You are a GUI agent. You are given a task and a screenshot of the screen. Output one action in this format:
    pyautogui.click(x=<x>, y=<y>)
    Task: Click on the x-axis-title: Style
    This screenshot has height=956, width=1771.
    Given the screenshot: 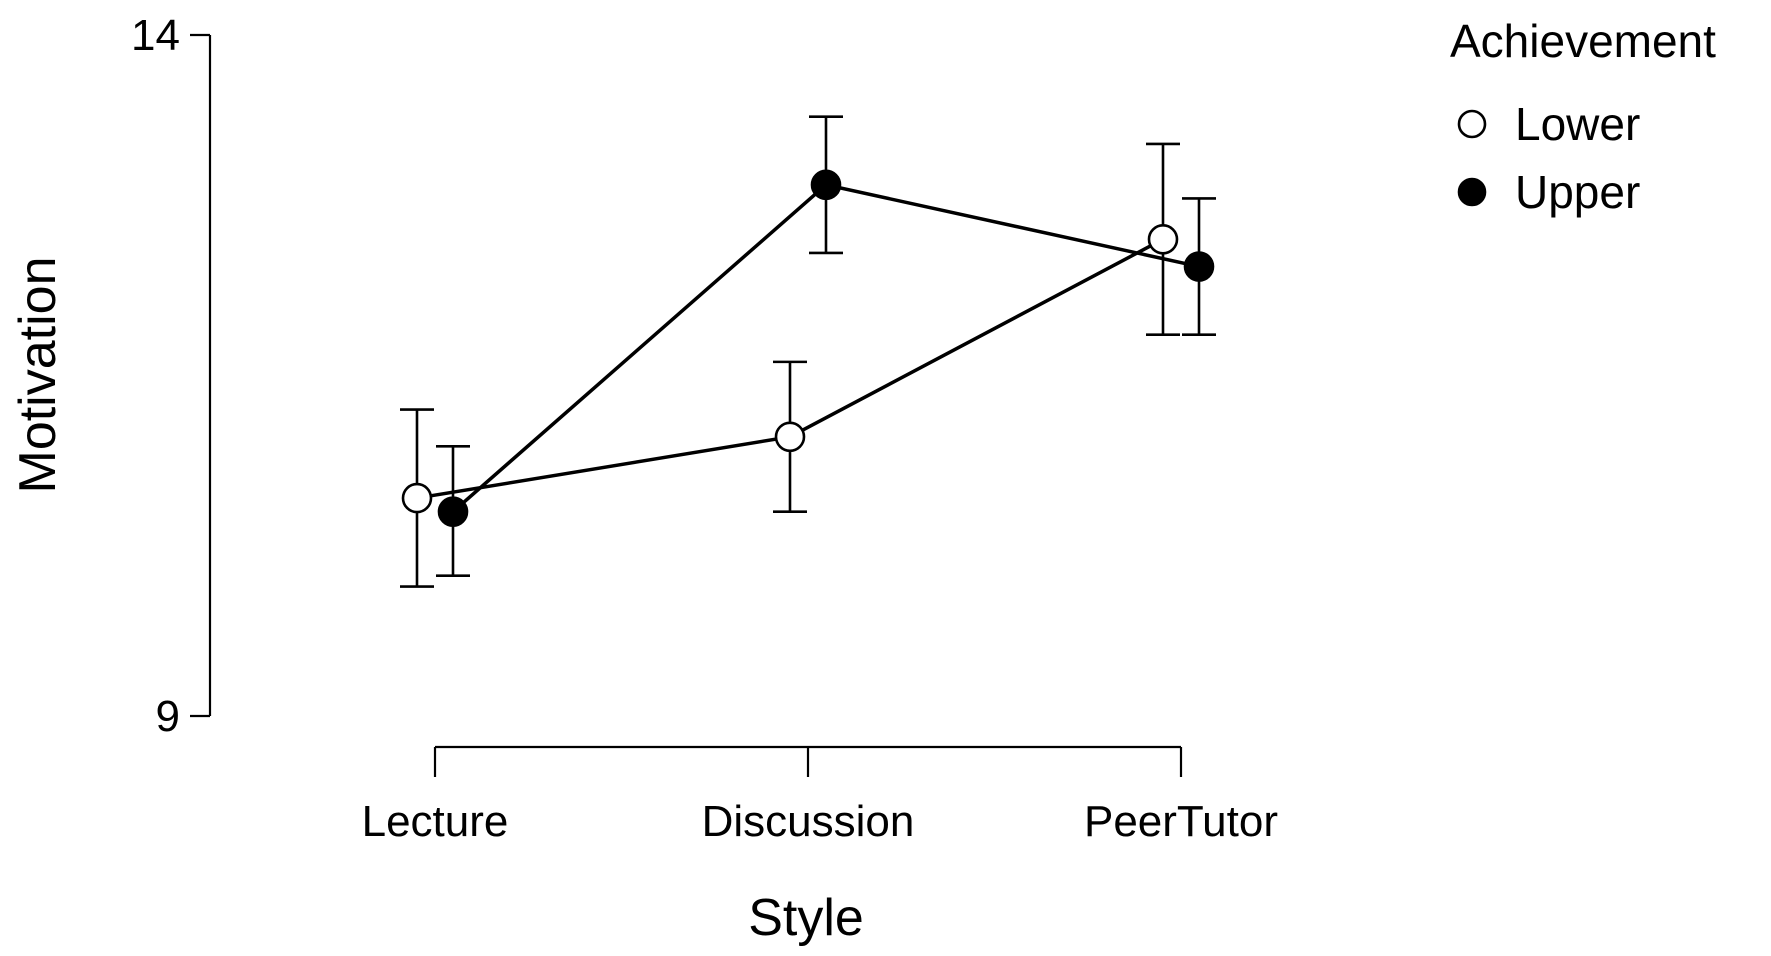 What is the action you would take?
    pyautogui.click(x=806, y=918)
    